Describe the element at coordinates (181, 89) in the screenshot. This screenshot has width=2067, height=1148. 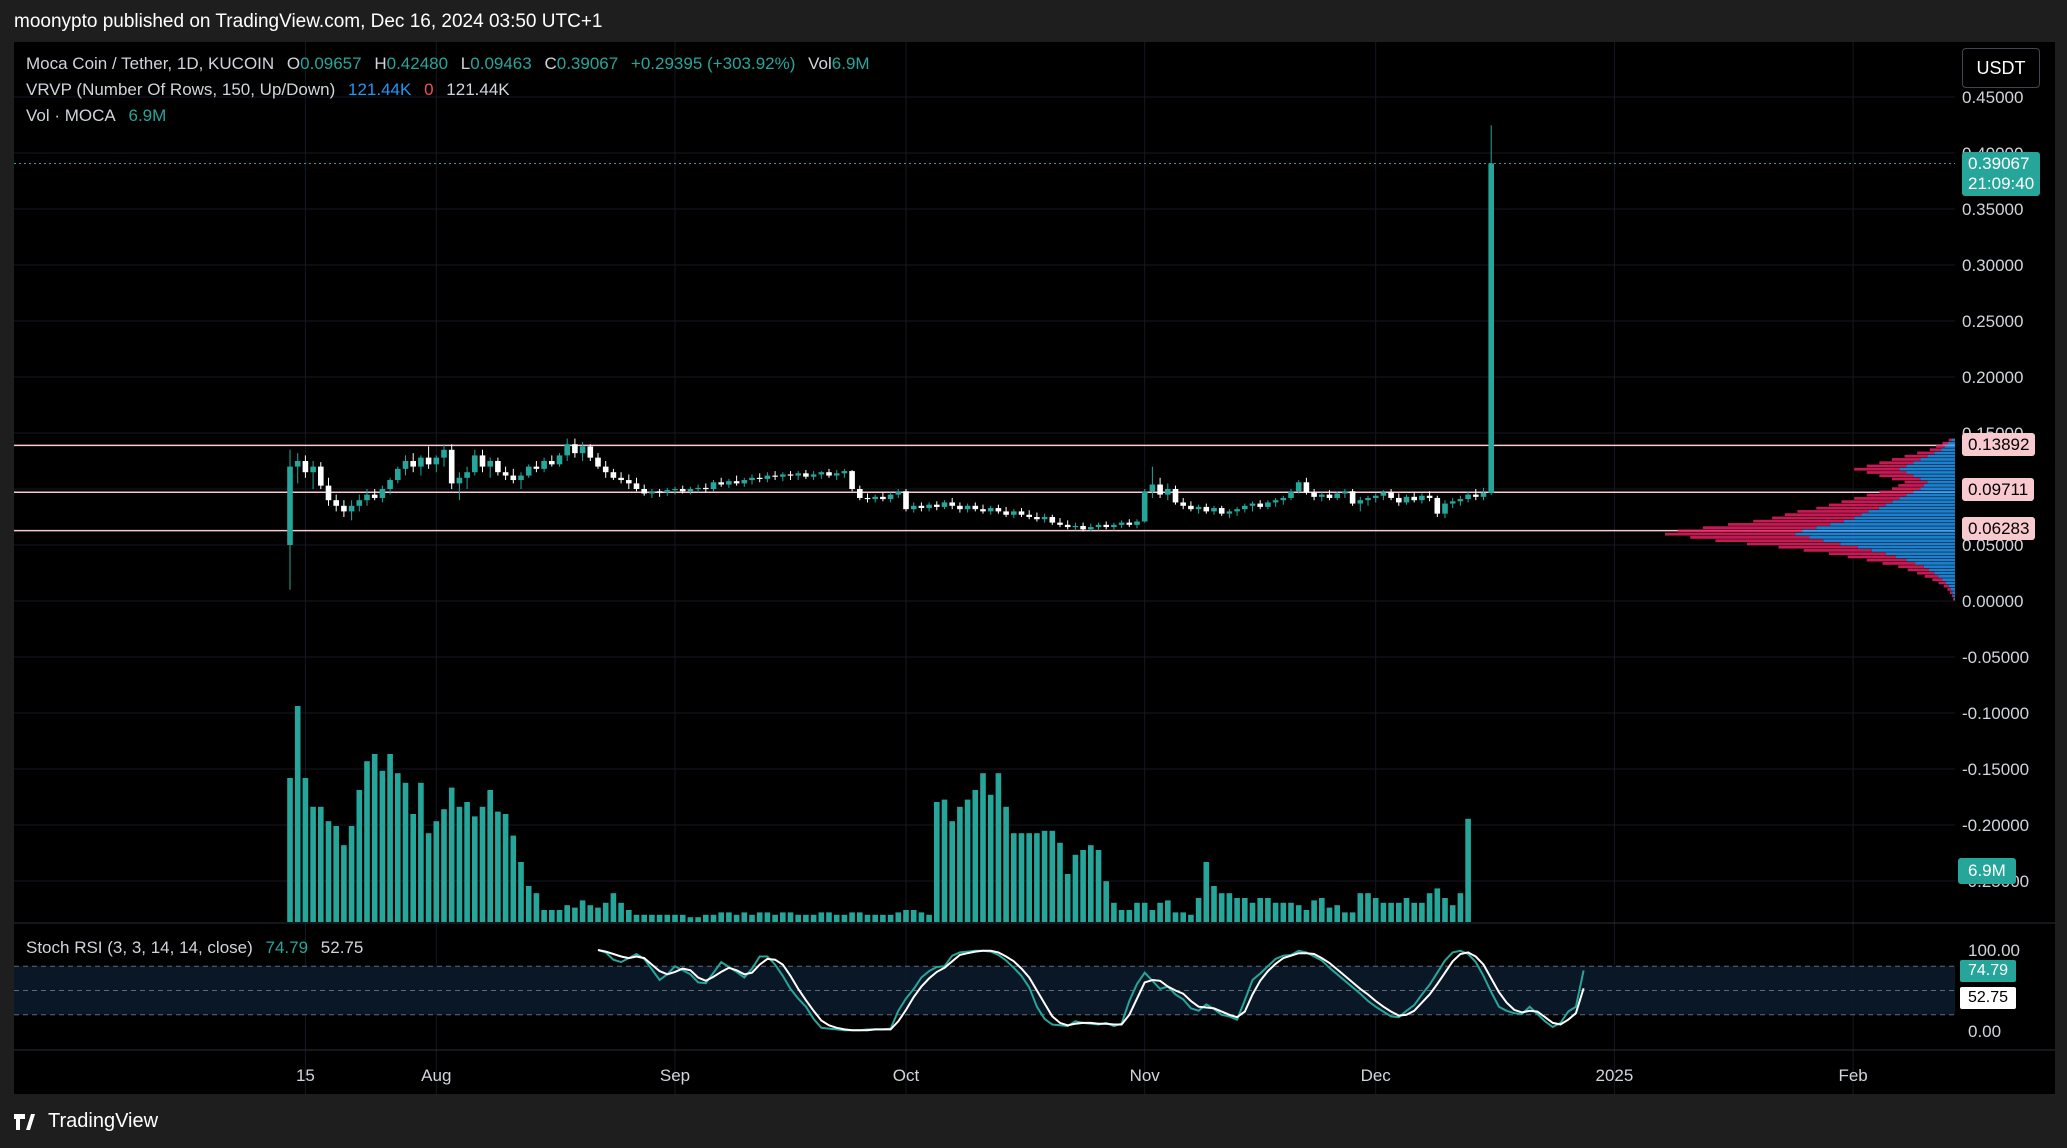
I see `vrvp-label: VRVP (Number Of Rows, 150, Up/Down)` at that location.